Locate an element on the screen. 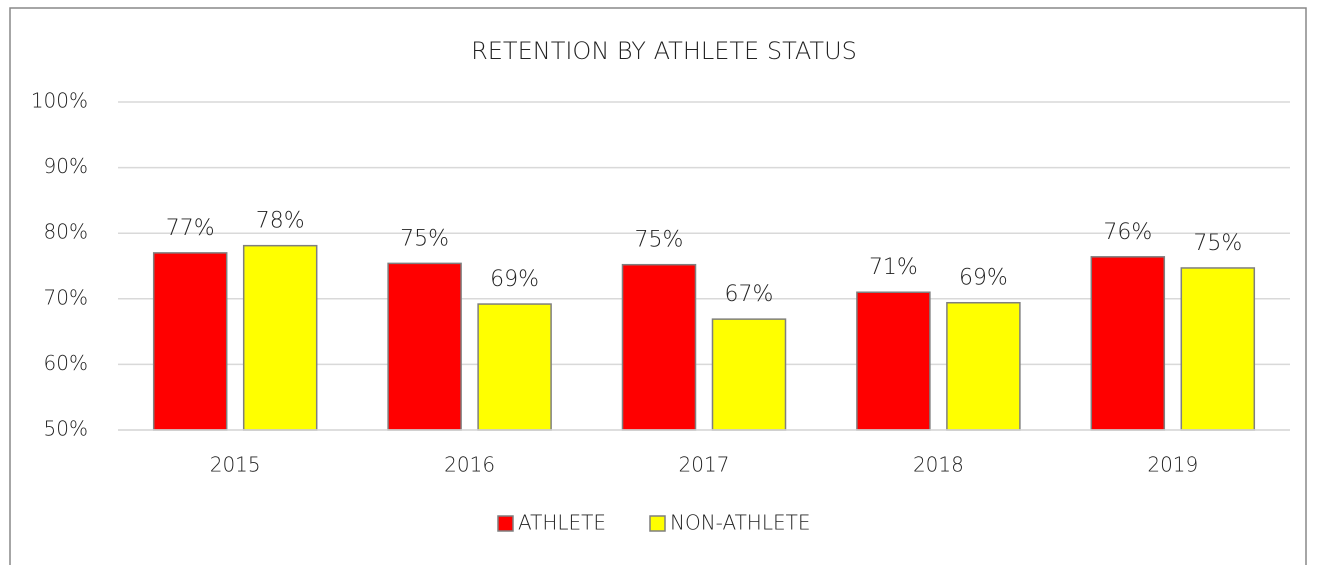 The image size is (1317, 565). value-label: 71% is located at coordinates (893, 267).